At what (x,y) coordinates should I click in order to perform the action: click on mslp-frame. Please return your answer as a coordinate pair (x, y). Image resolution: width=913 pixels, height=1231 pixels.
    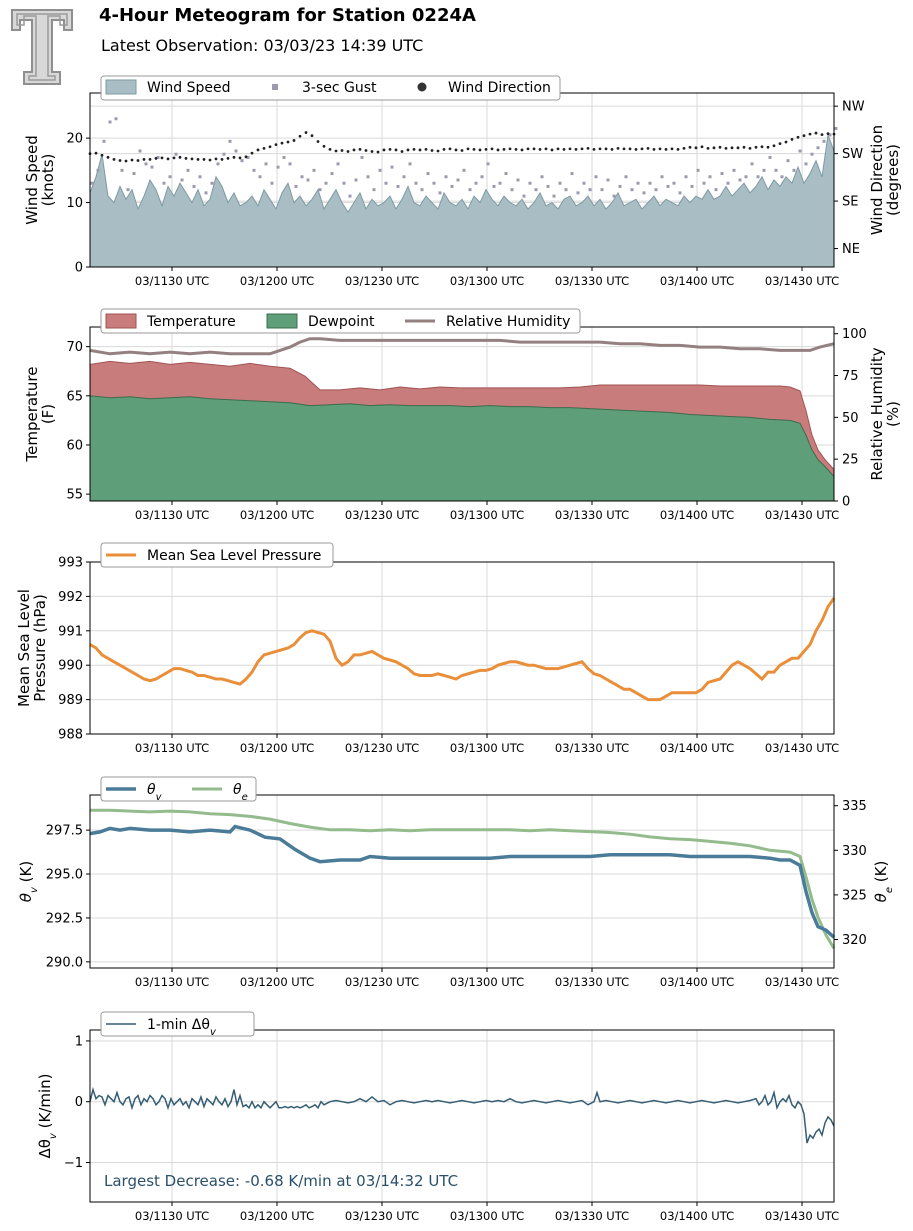
    Looking at the image, I should click on (462, 648).